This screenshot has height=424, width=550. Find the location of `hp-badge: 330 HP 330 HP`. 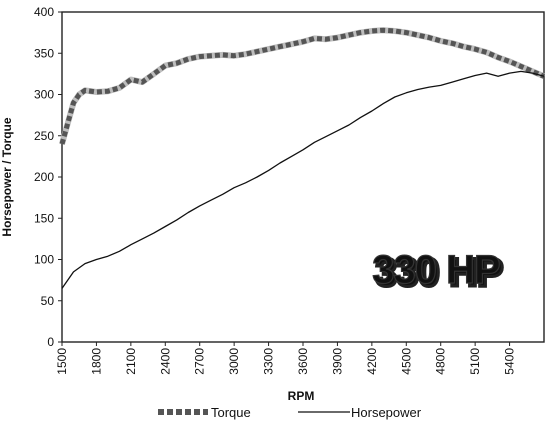

hp-badge: 330 HP 330 HP is located at coordinates (439, 271).